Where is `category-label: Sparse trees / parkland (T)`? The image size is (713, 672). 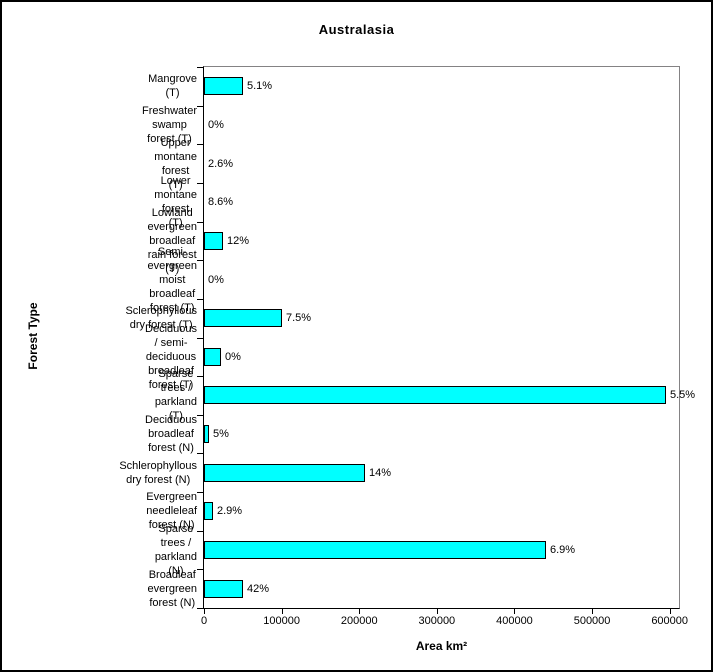
category-label: Sparse trees / parkland (T) is located at coordinates (176, 395).